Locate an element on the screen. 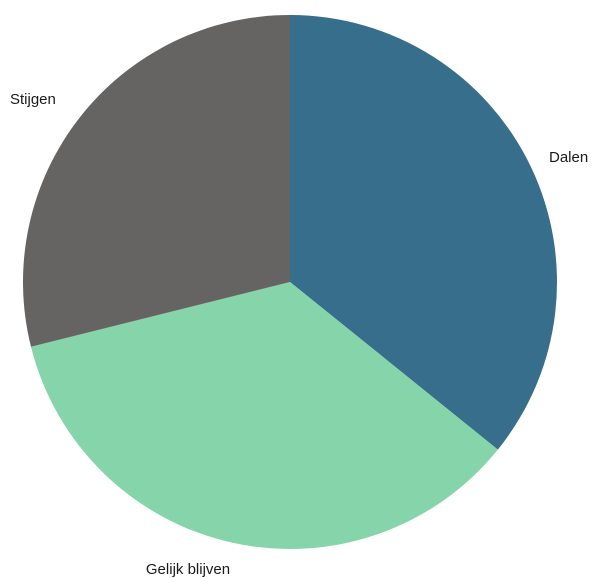 This screenshot has height=578, width=595. slice-label-dalen: Dalen is located at coordinates (568, 157).